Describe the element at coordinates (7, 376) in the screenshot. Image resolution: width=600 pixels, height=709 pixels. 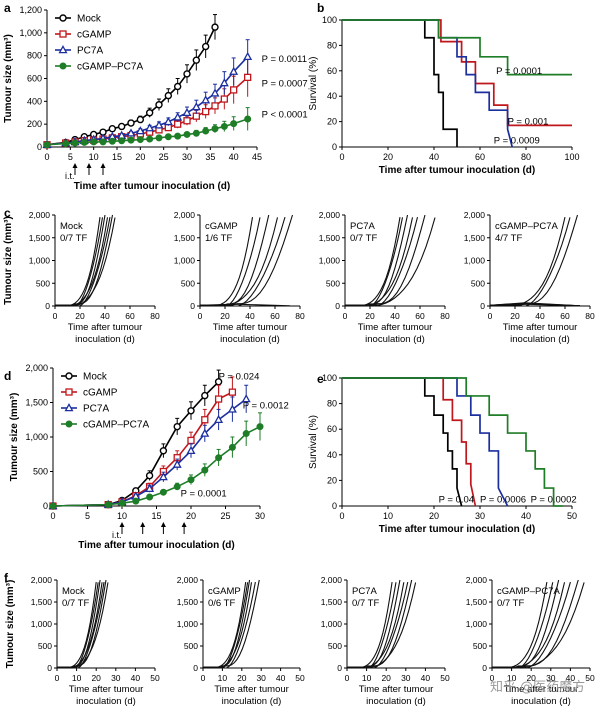
I see `panel-label: d` at that location.